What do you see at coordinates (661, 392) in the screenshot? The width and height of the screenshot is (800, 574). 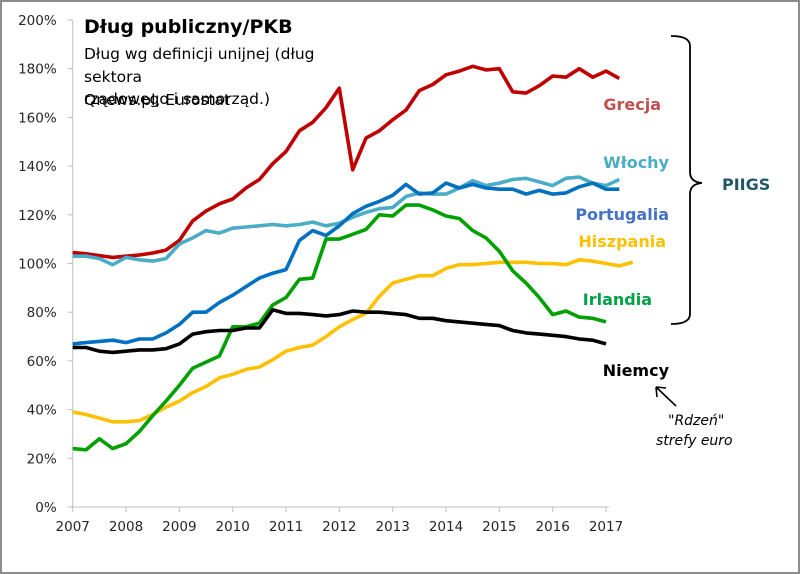 I see `core-arrow-head-icon` at bounding box center [661, 392].